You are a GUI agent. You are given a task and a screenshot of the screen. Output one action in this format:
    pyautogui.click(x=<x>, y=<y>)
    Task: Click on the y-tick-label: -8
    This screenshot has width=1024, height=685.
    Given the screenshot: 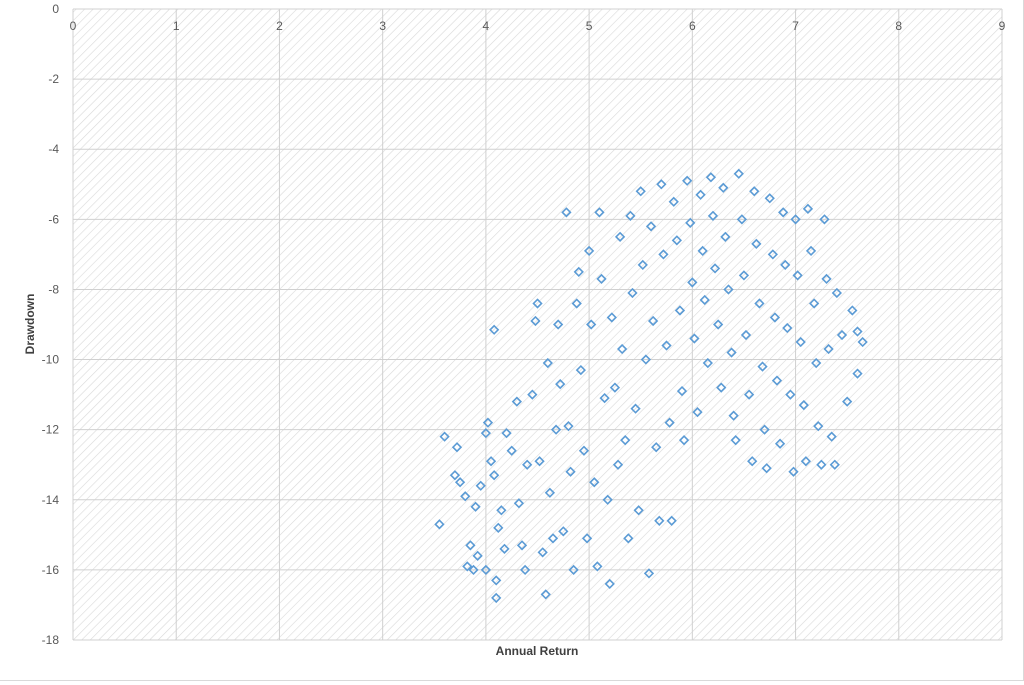 What is the action you would take?
    pyautogui.click(x=53, y=289)
    